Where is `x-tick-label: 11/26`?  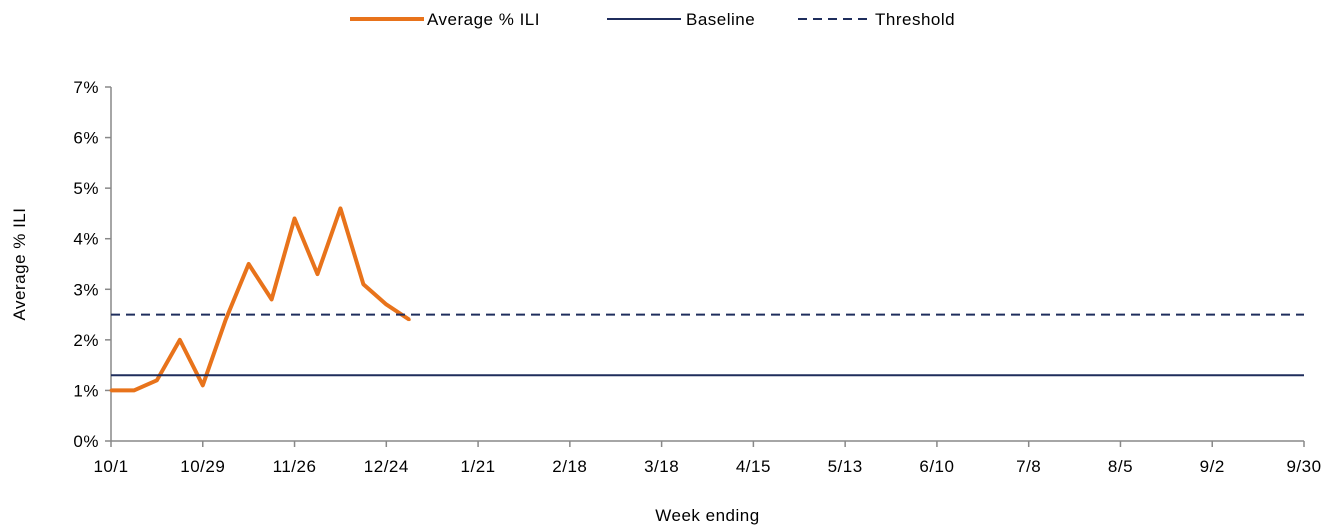
x-tick-label: 11/26 is located at coordinates (295, 466).